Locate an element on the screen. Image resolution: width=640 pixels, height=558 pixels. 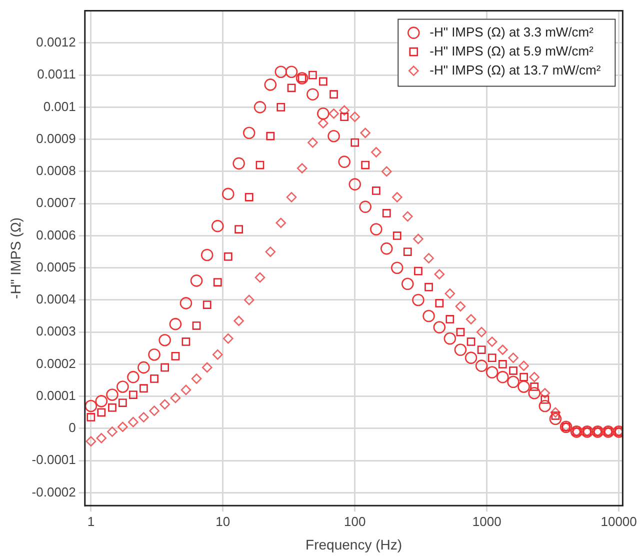
y-tick-label: 0.0012 is located at coordinates (56, 42).